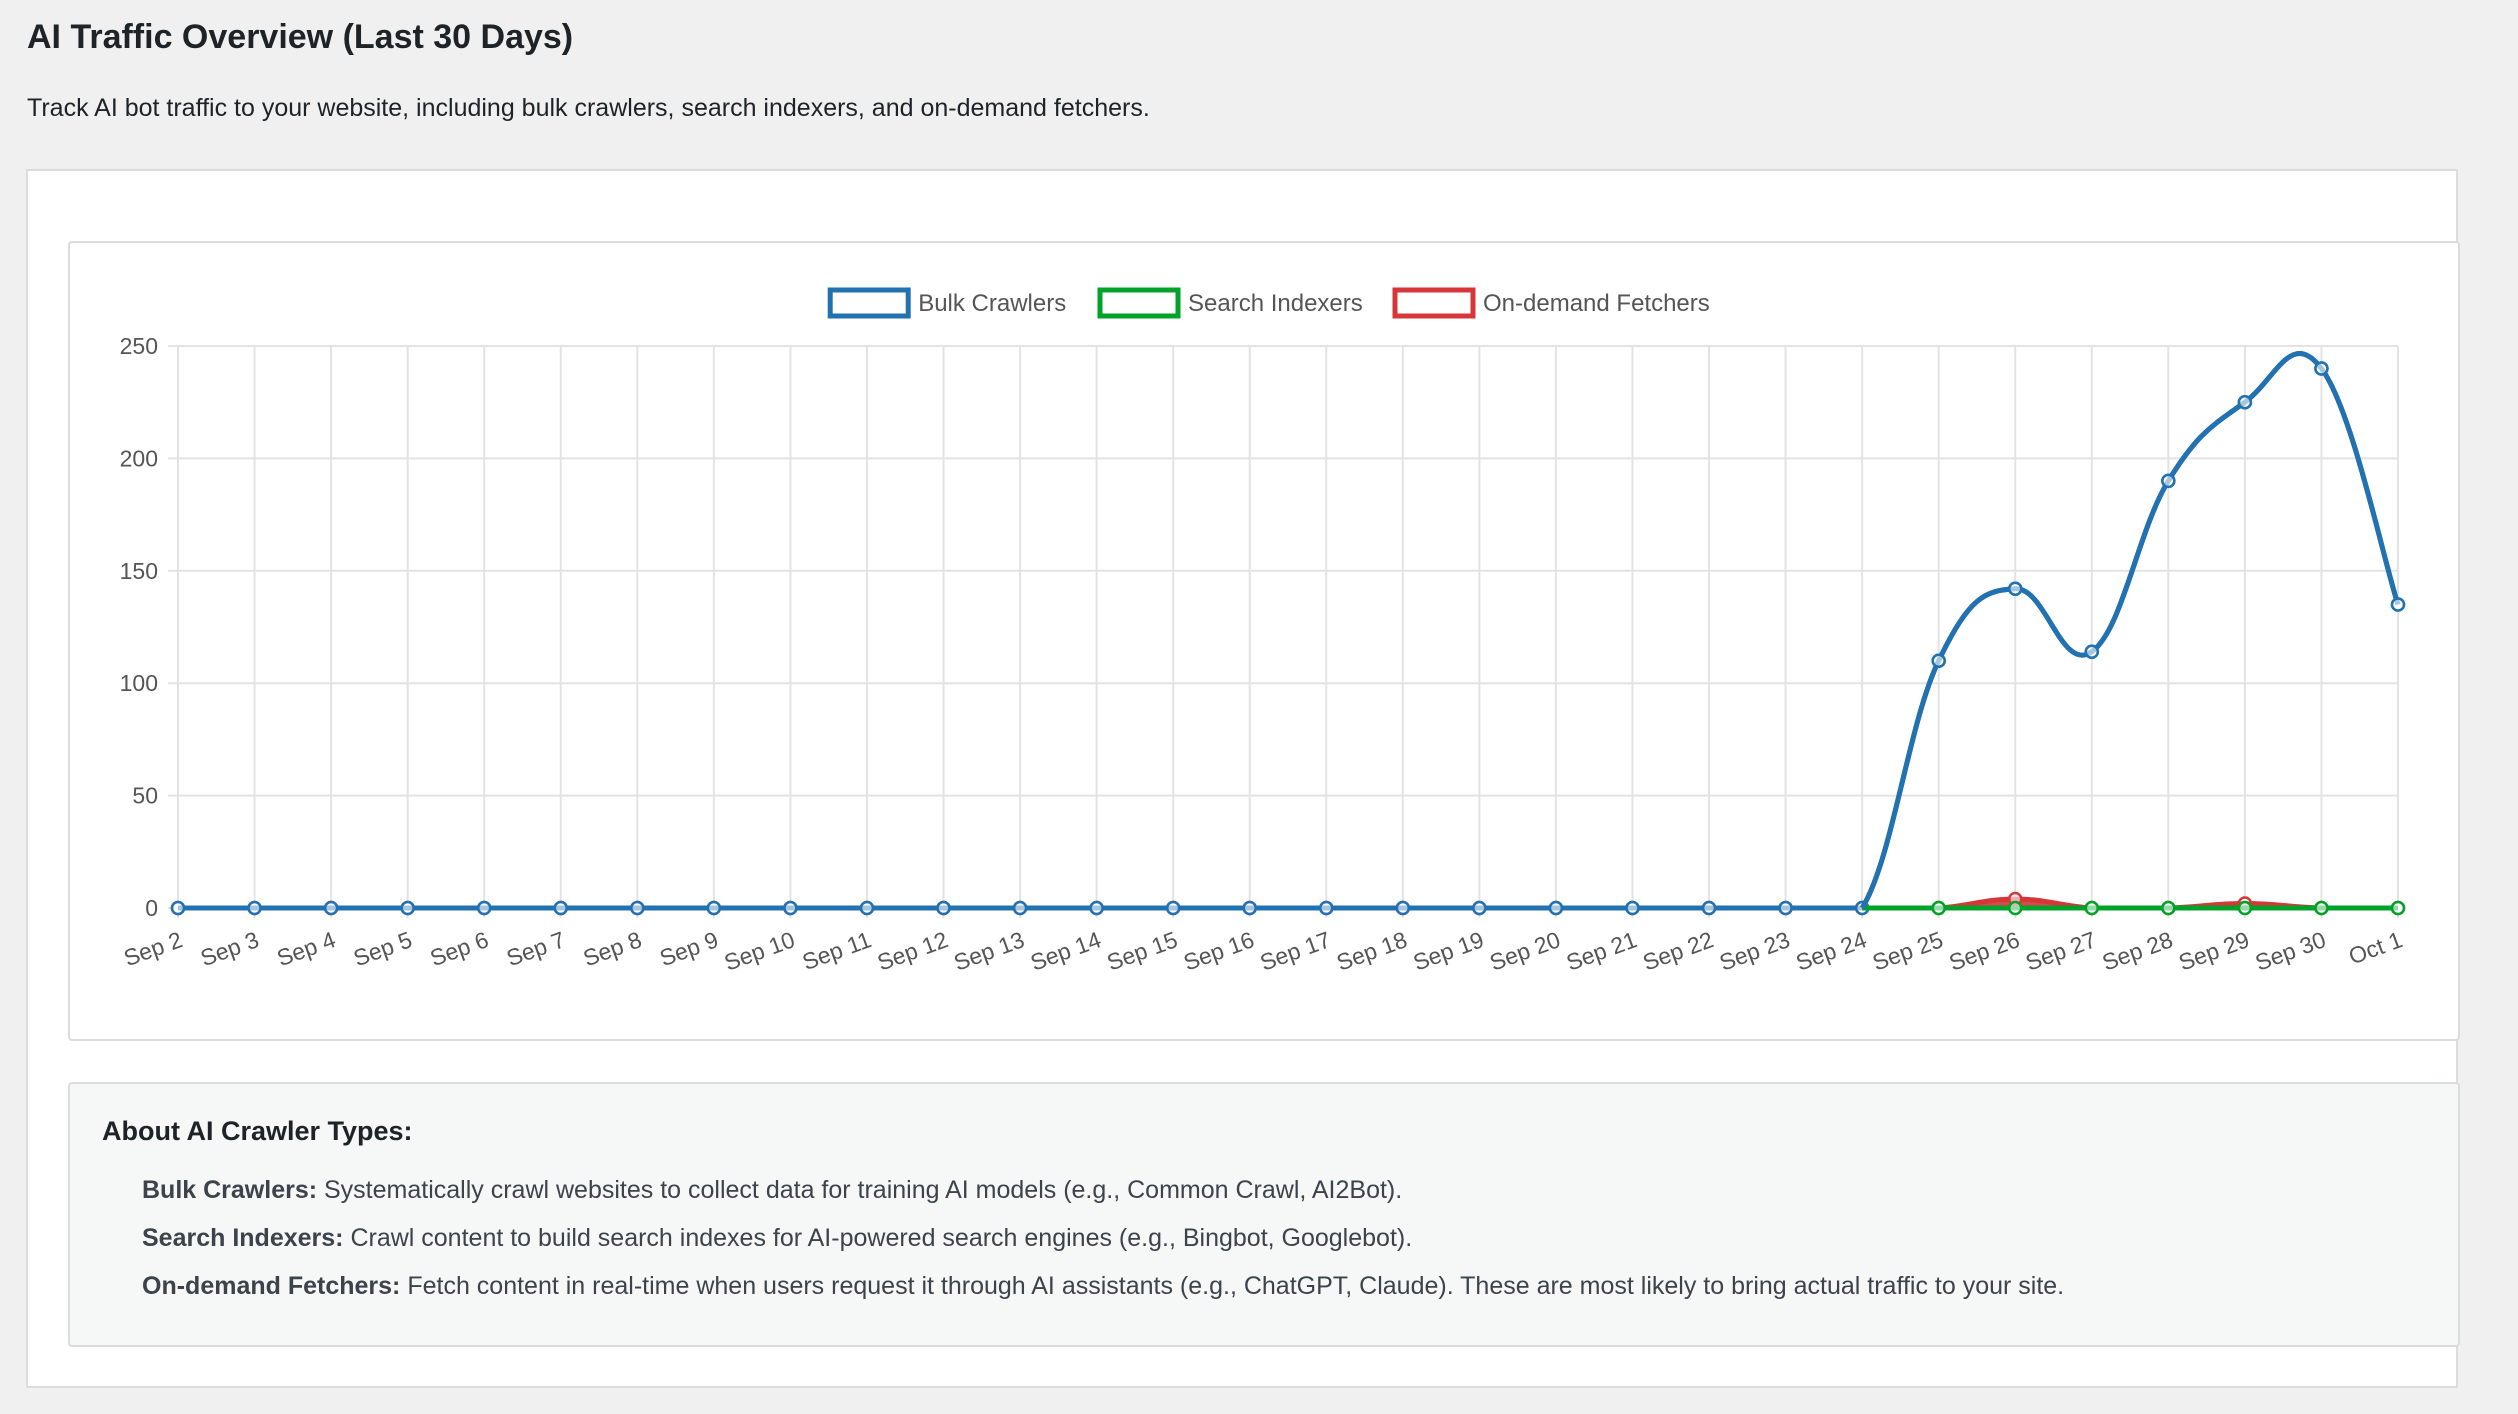 The height and width of the screenshot is (1414, 2518). I want to click on x-tick-label: Sep 17, so click(1295, 950).